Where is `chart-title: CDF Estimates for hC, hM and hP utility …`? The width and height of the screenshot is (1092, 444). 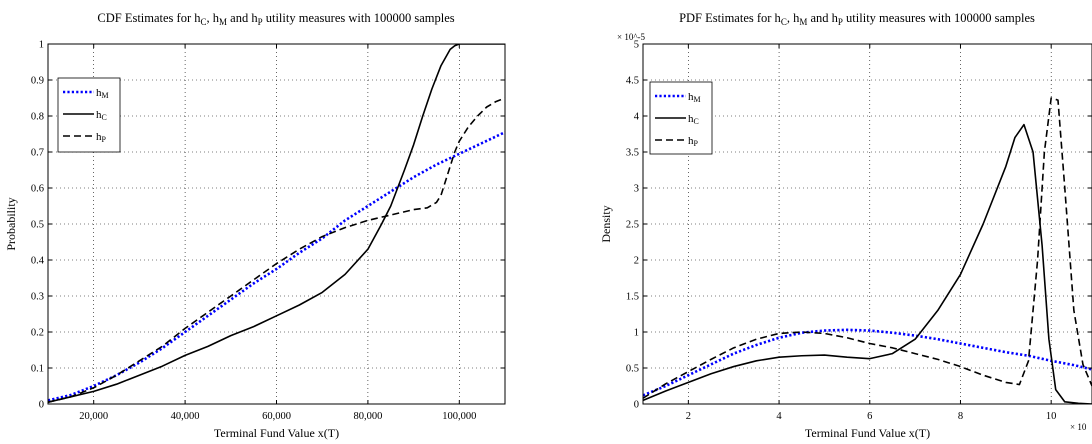
chart-title: CDF Estimates for hC, hM and hP utility … is located at coordinates (275, 19).